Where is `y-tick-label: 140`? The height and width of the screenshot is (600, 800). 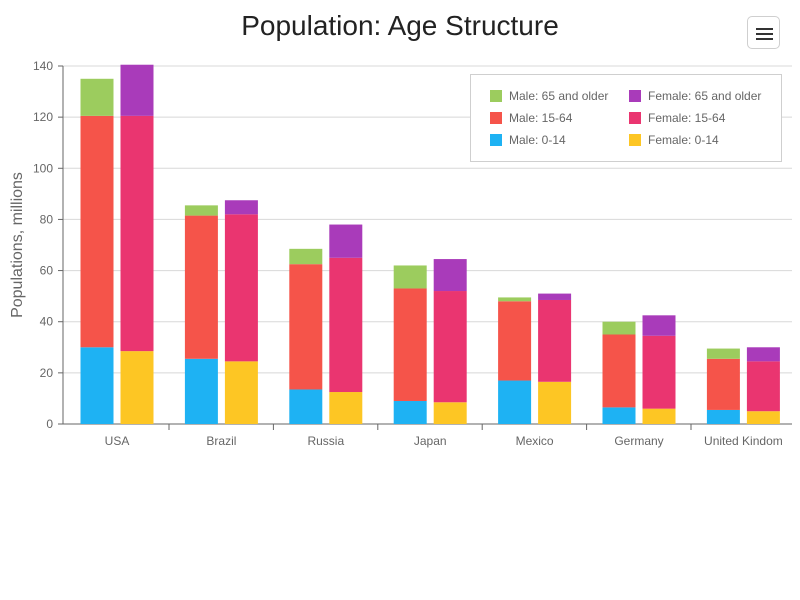 y-tick-label: 140 is located at coordinates (43, 66).